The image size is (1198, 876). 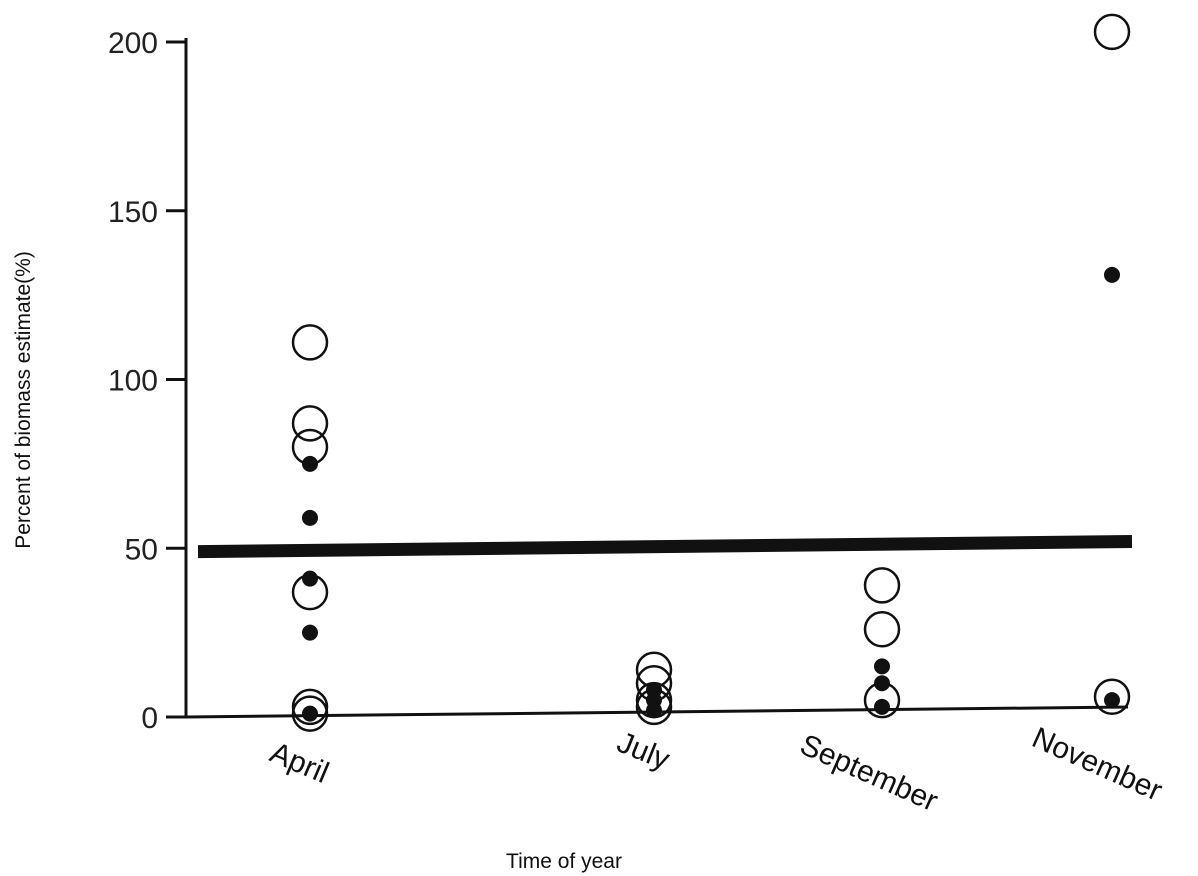 What do you see at coordinates (564, 861) in the screenshot?
I see `x-axis-title: Time of year` at bounding box center [564, 861].